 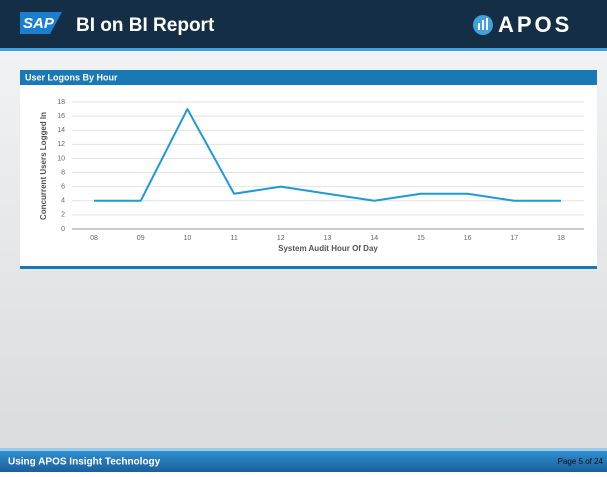 What do you see at coordinates (303, 449) in the screenshot?
I see `footer-rule` at bounding box center [303, 449].